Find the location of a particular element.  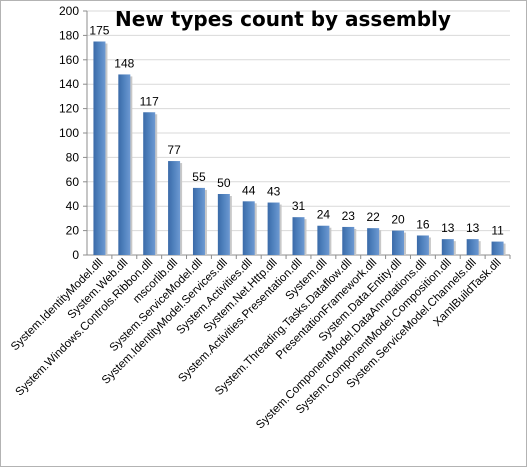

data-label: 23 is located at coordinates (349, 216).